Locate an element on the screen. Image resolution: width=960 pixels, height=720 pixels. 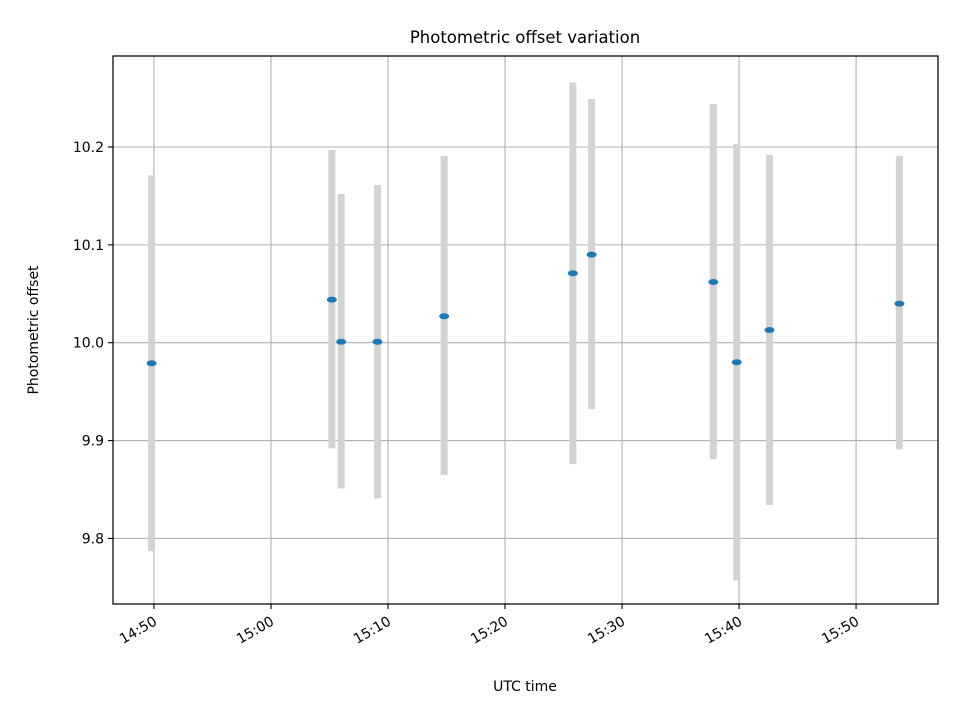
x-tick-label: 15:40 is located at coordinates (723, 631).